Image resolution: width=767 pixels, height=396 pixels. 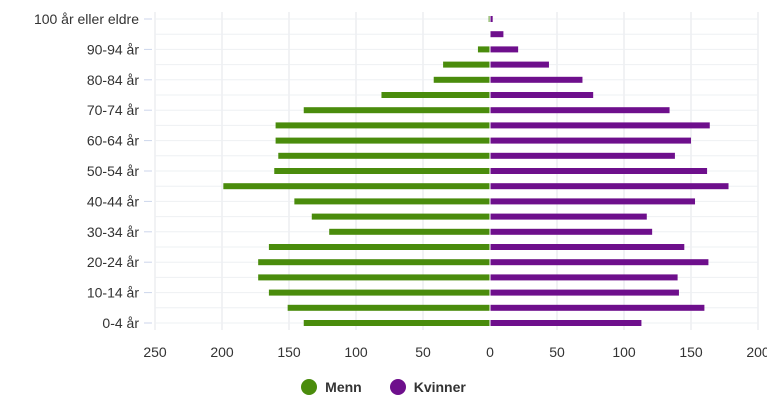 What do you see at coordinates (113, 201) in the screenshot?
I see `y-tick-label: 40-44 år` at bounding box center [113, 201].